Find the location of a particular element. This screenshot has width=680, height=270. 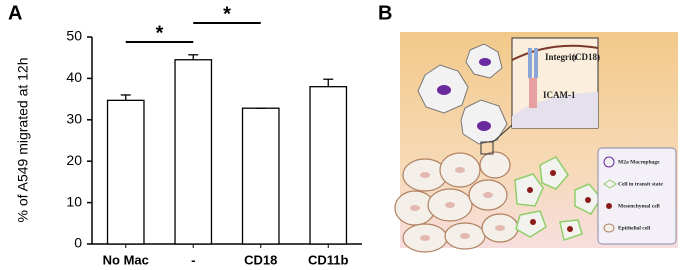

y-tick-label: 10 is located at coordinates (74, 201).